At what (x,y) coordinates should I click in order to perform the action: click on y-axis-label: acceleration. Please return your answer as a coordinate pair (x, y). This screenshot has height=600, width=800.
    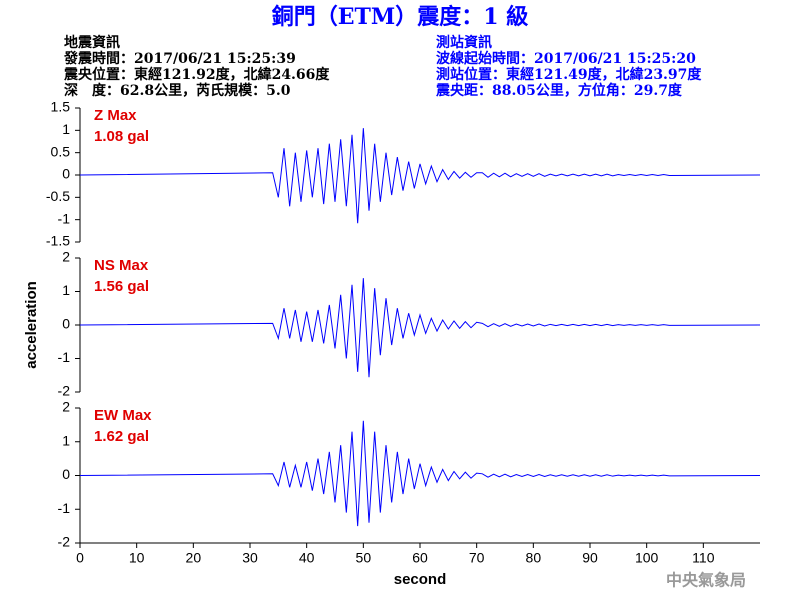
    Looking at the image, I should click on (31, 325).